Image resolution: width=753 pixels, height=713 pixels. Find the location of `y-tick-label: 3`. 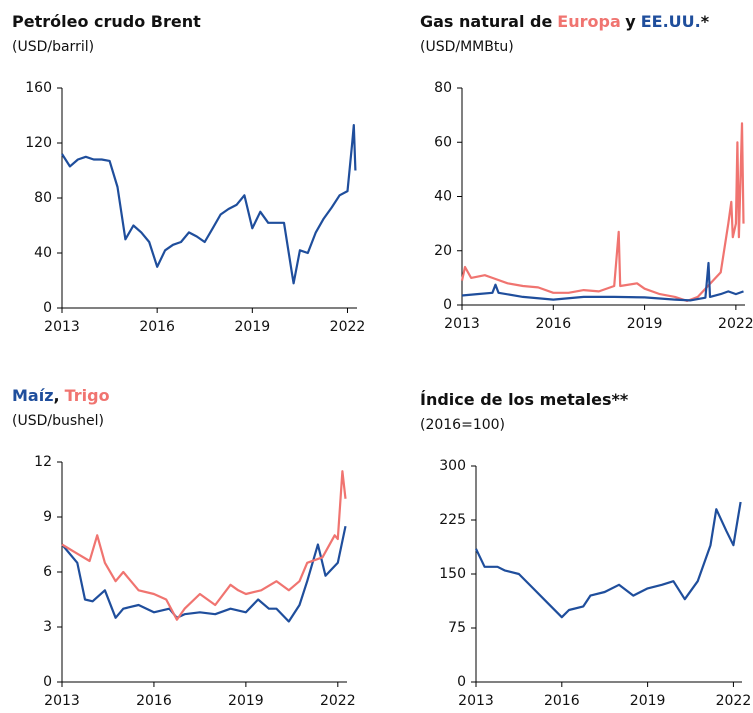

y-tick-label: 3 is located at coordinates (47, 627).